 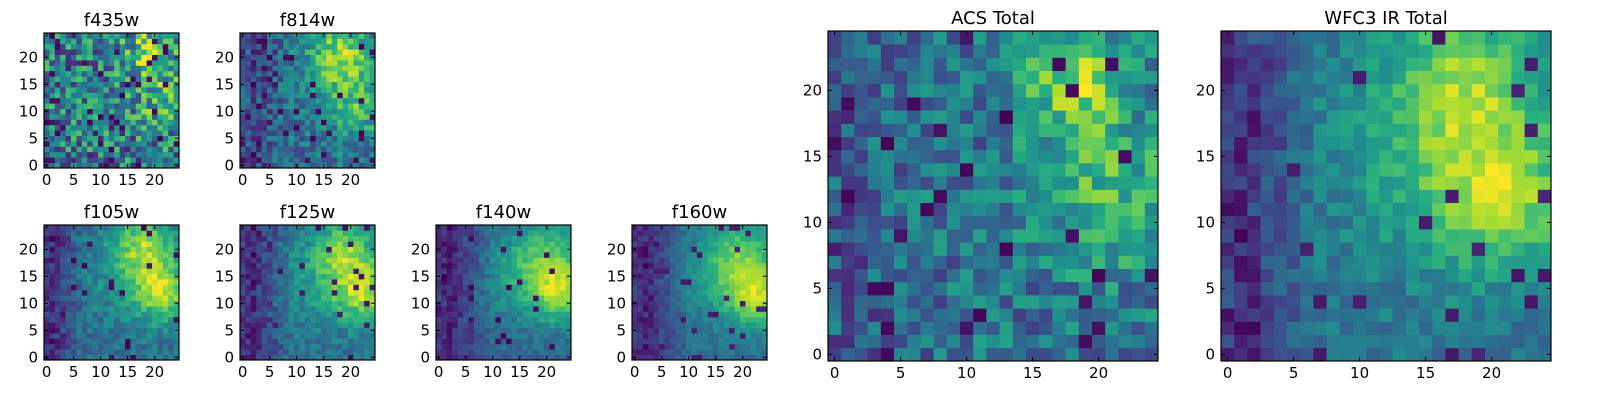 I want to click on panel-title: f140w, so click(x=503, y=212).